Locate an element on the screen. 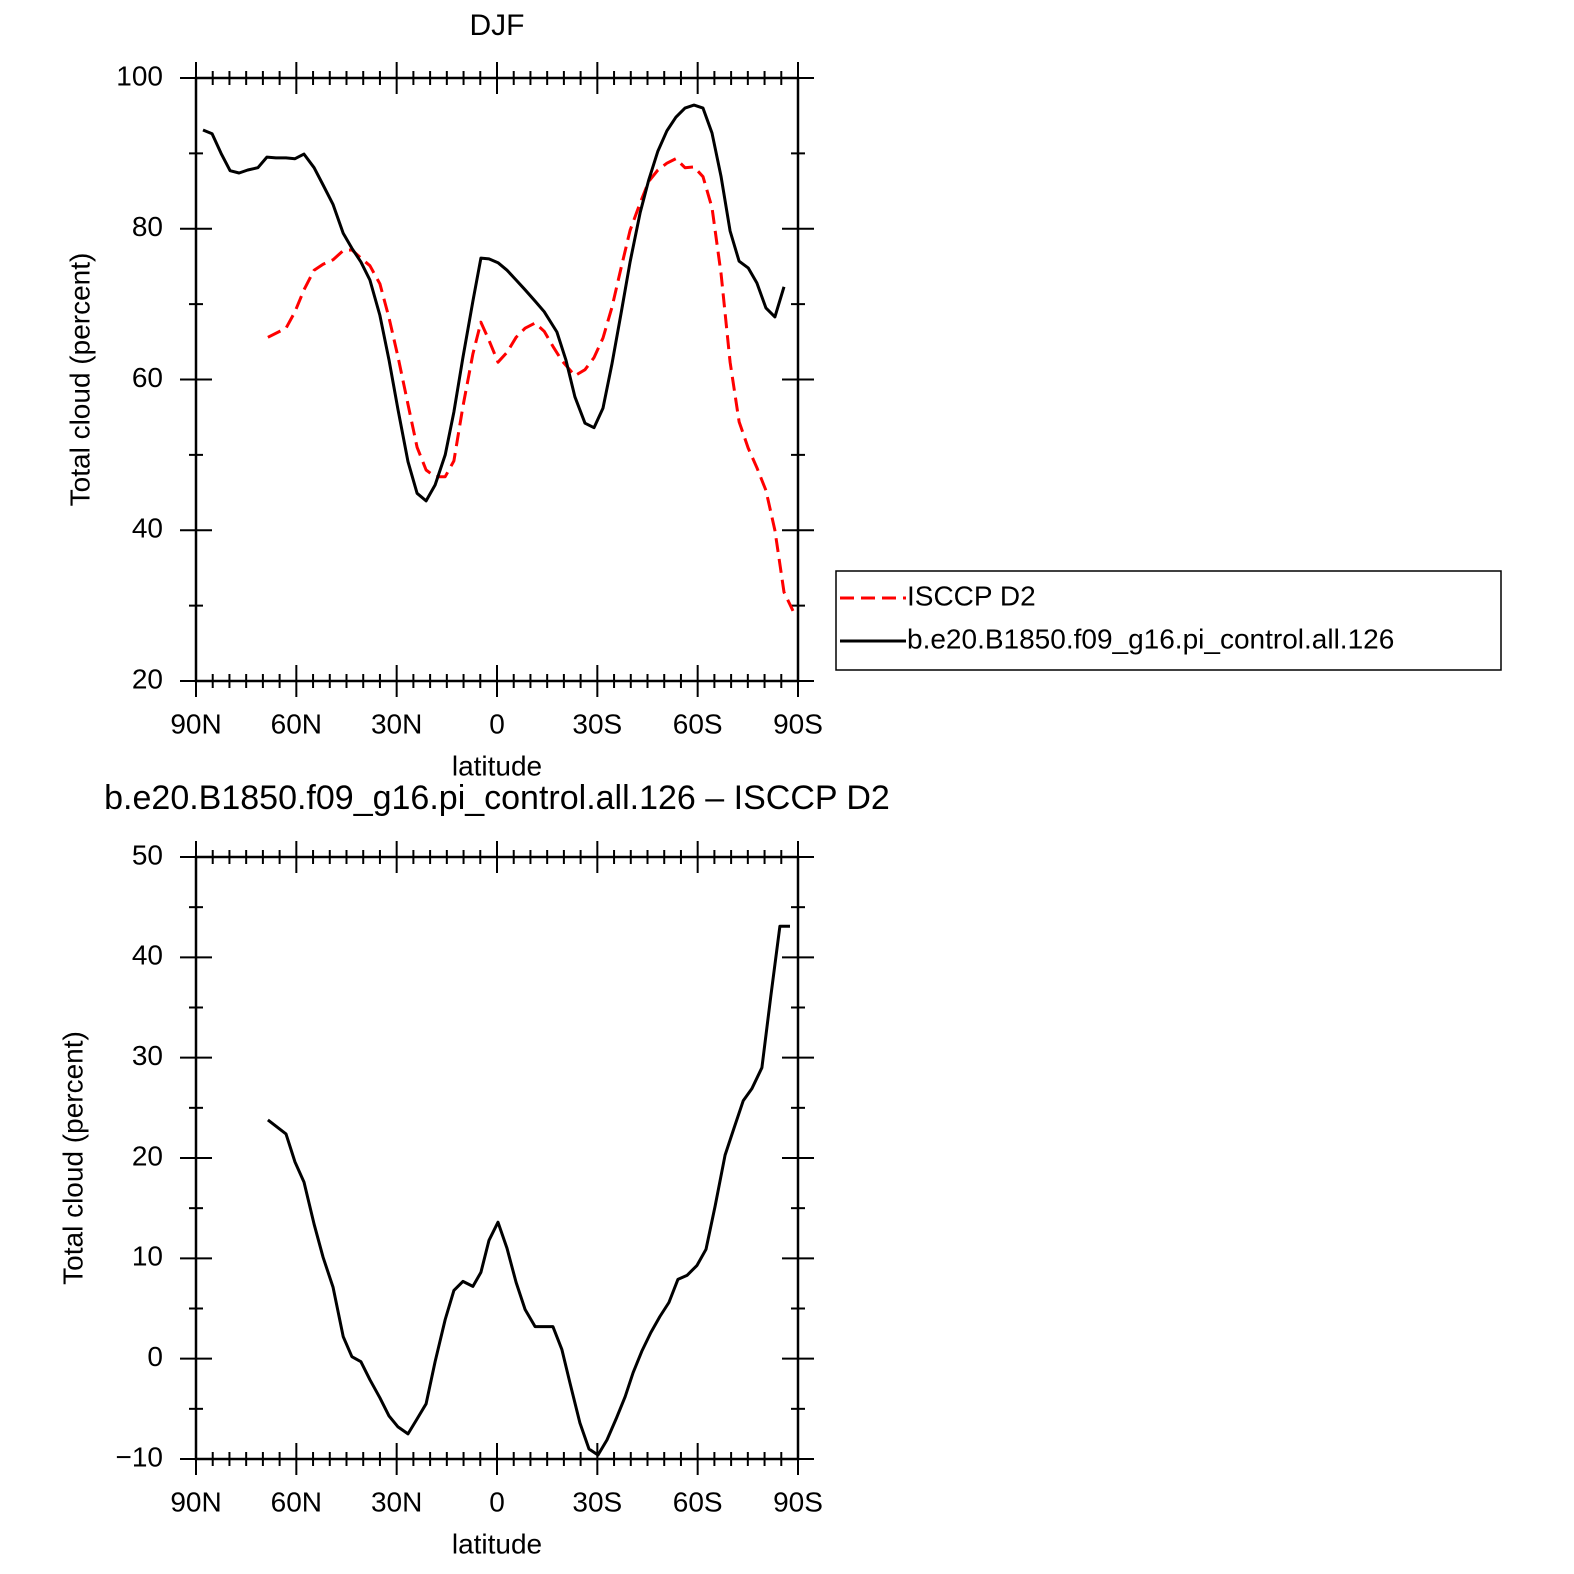 The height and width of the screenshot is (1574, 1574). y-tick-label: 0 is located at coordinates (155, 1356).